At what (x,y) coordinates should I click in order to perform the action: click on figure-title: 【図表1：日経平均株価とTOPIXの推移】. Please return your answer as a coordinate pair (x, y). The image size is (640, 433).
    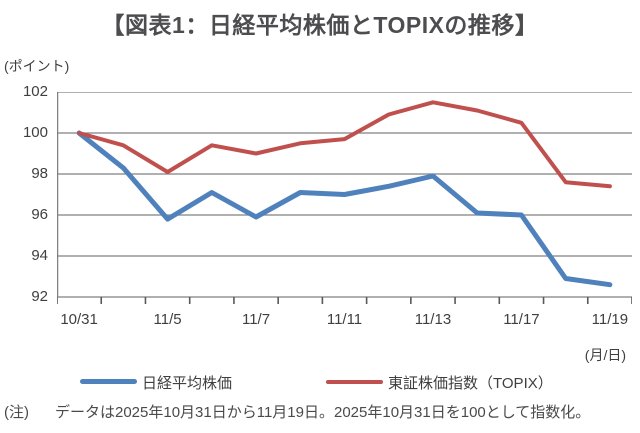
    Looking at the image, I should click on (320, 25).